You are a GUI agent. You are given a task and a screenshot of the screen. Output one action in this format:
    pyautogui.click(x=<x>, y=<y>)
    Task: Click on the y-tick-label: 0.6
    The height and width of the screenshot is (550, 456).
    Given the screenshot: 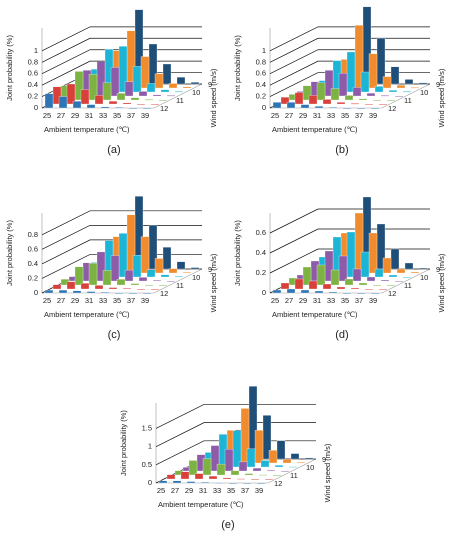 What is the action you would take?
    pyautogui.click(x=33, y=248)
    